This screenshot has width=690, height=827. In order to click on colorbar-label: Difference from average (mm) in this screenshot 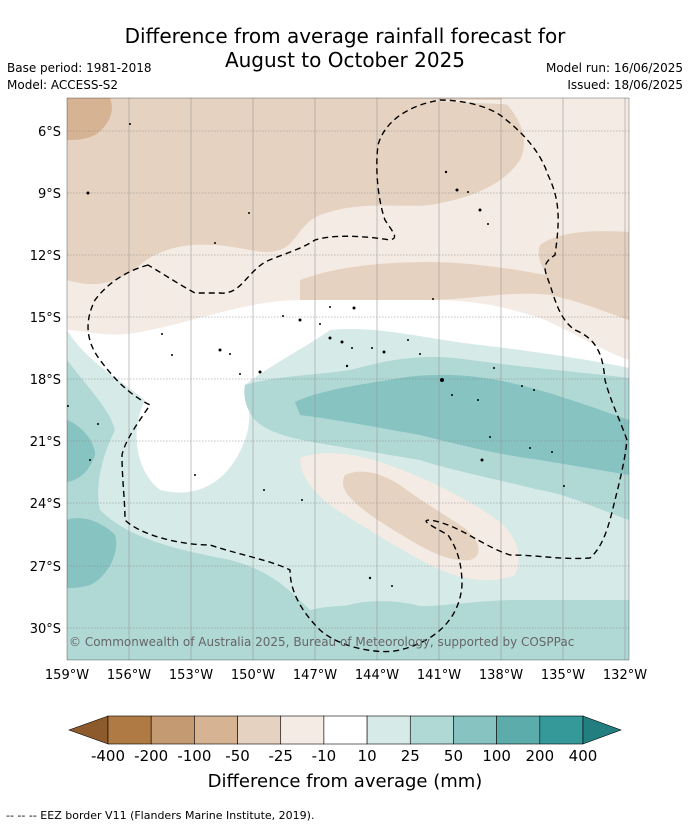, I will do `click(345, 781)`.